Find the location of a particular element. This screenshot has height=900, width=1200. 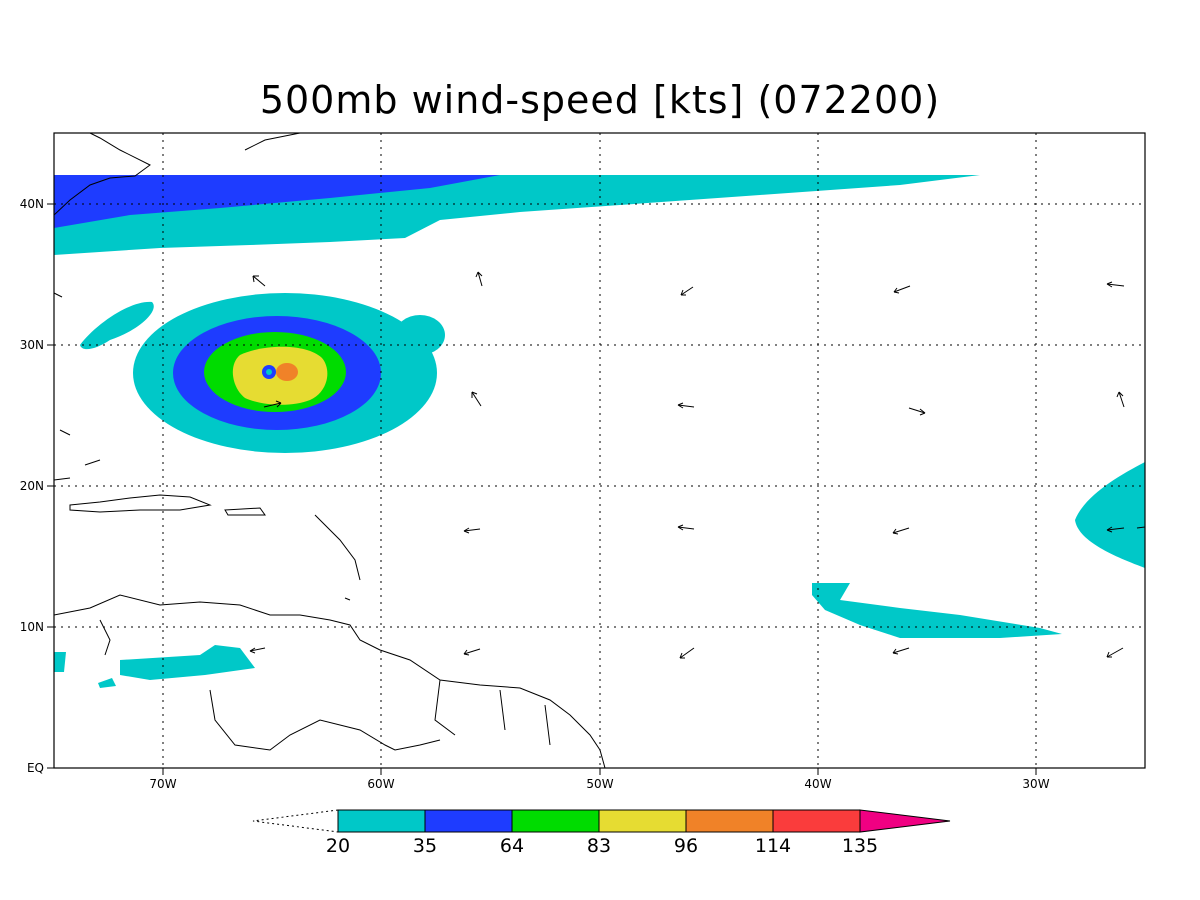

lat-label: 40N is located at coordinates (32, 204).